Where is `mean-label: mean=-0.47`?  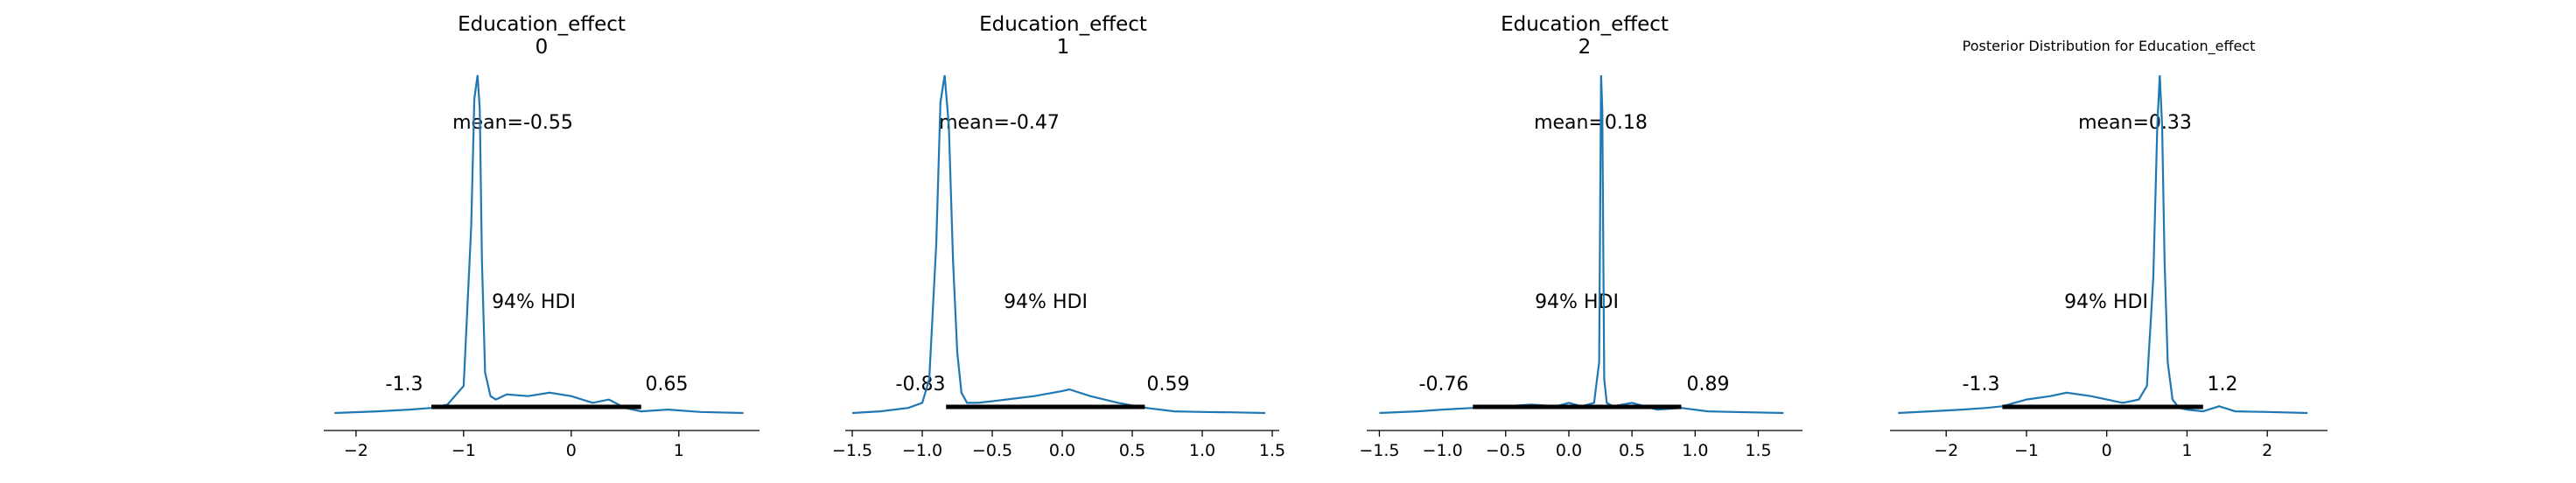 mean-label: mean=-0.47 is located at coordinates (999, 123).